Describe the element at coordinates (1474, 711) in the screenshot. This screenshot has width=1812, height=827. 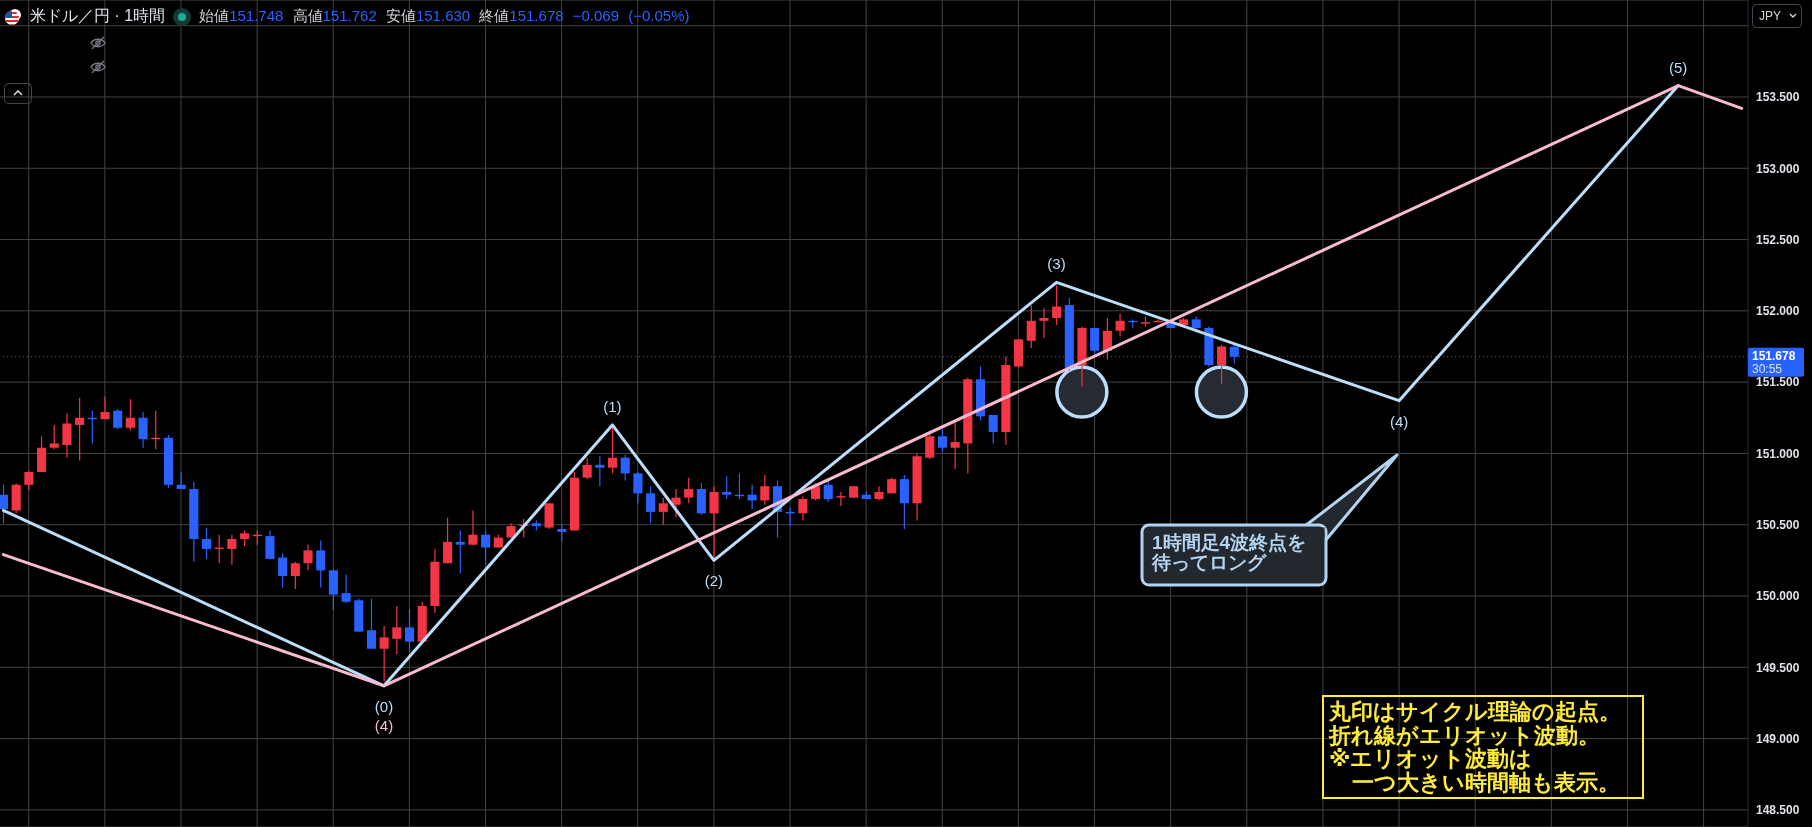
I see `annotation: 丸印はサイクル理論の起点。` at that location.